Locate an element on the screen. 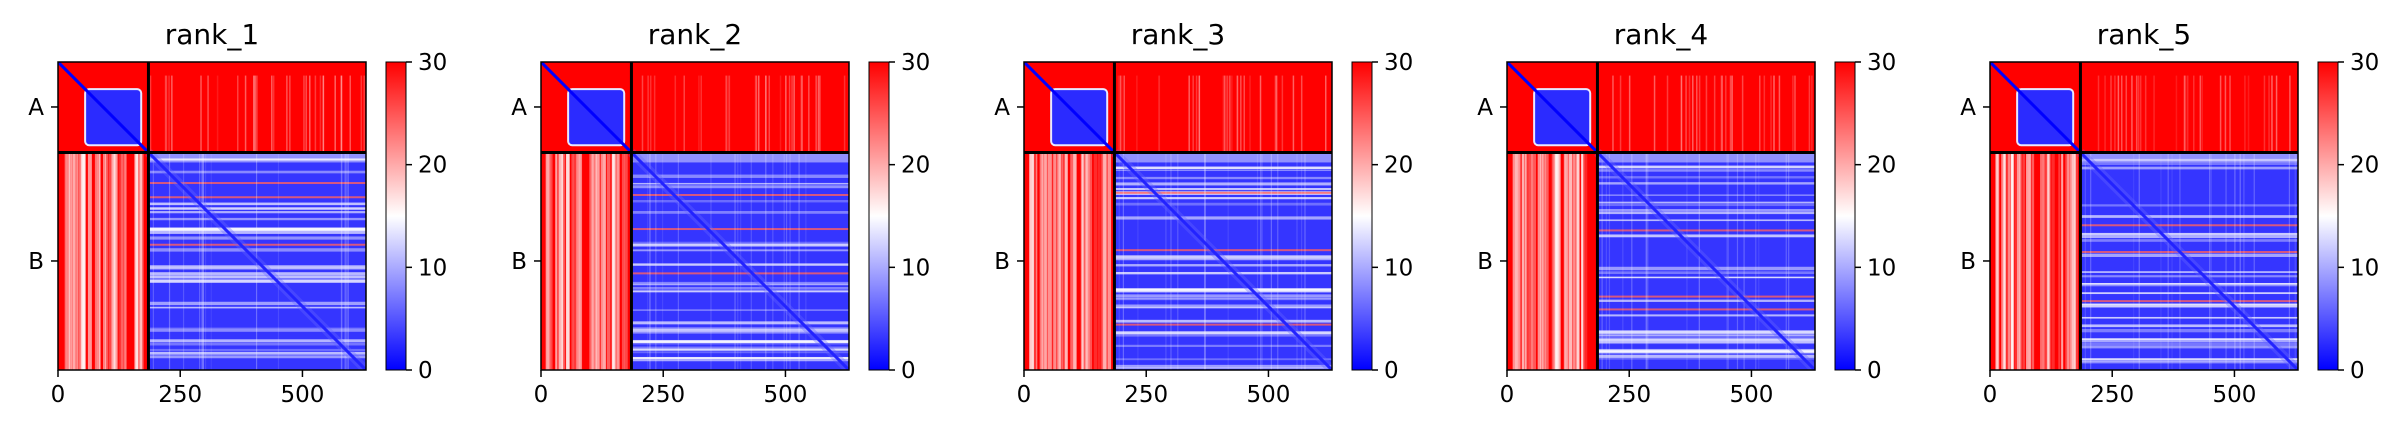 The image size is (2401, 438). bb-band-red is located at coordinates (2189, 301).